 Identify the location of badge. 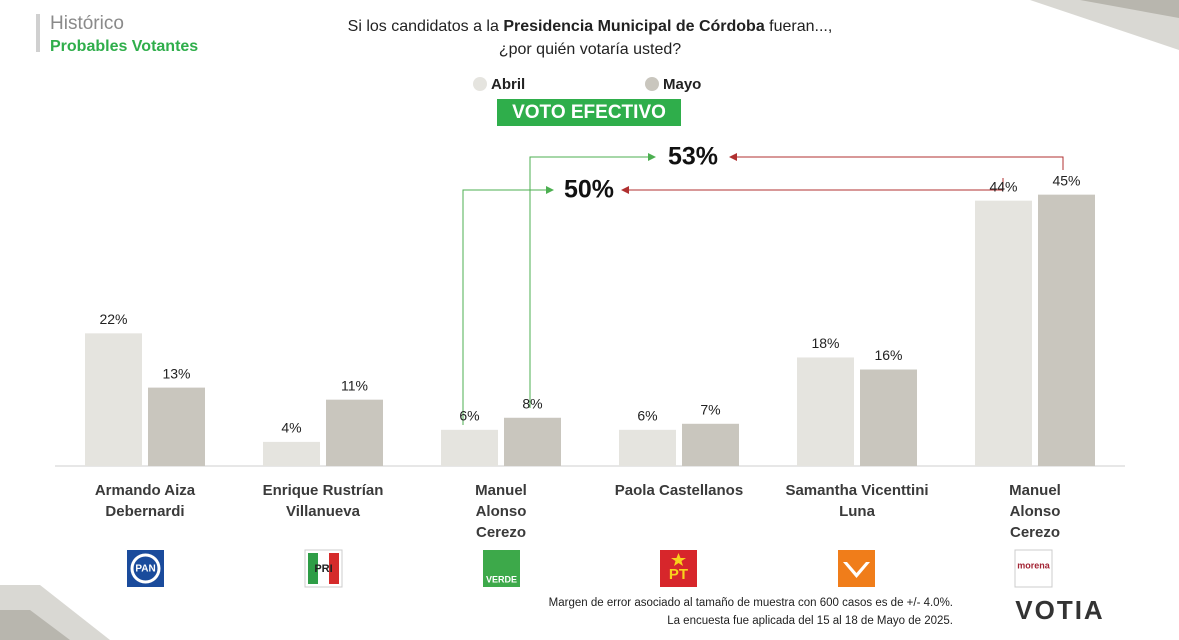
(589, 112).